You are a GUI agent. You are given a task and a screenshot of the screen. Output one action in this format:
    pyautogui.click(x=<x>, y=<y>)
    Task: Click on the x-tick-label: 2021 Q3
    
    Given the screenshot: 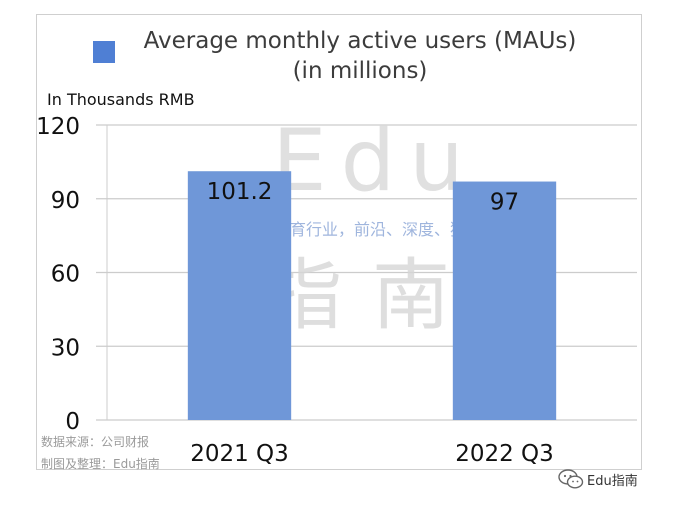 What is the action you would take?
    pyautogui.click(x=239, y=454)
    